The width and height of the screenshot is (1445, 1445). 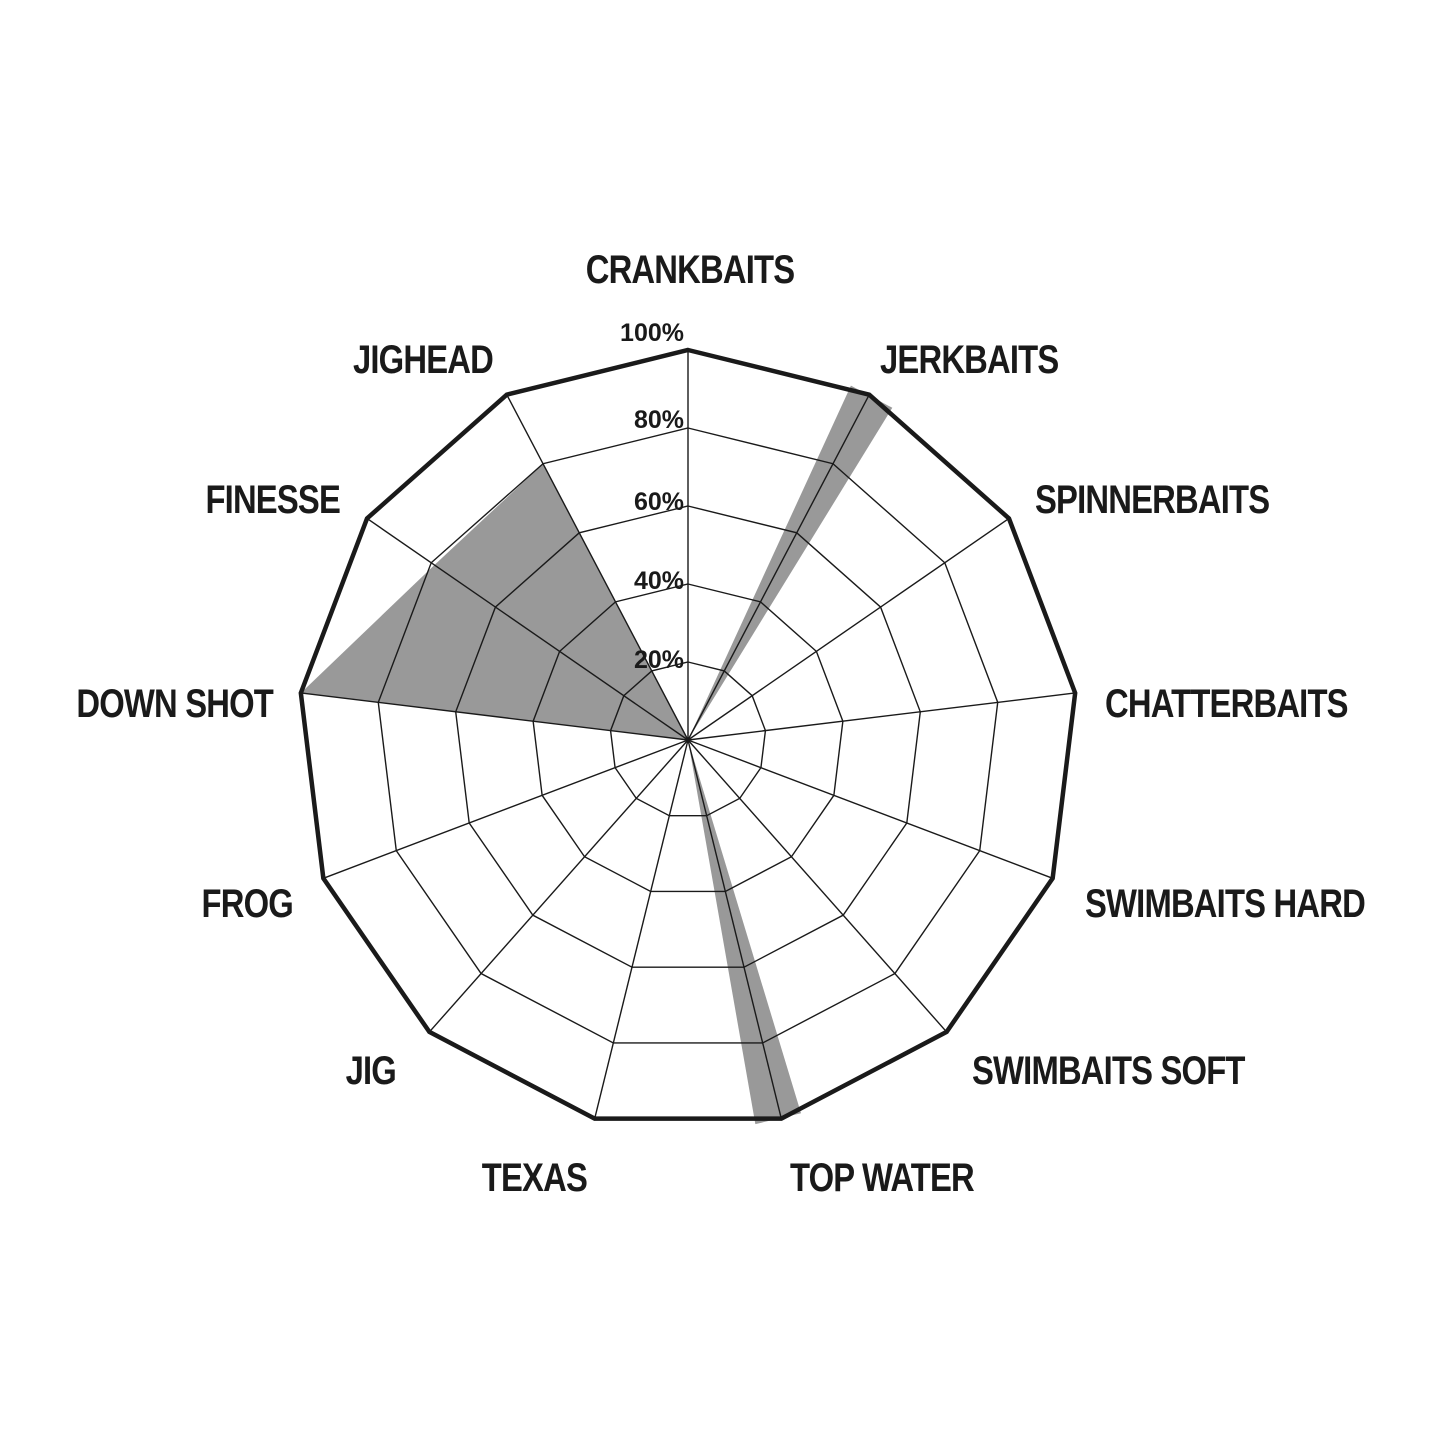 What do you see at coordinates (1226, 703) in the screenshot?
I see `category-label: CHATTERBAITS` at bounding box center [1226, 703].